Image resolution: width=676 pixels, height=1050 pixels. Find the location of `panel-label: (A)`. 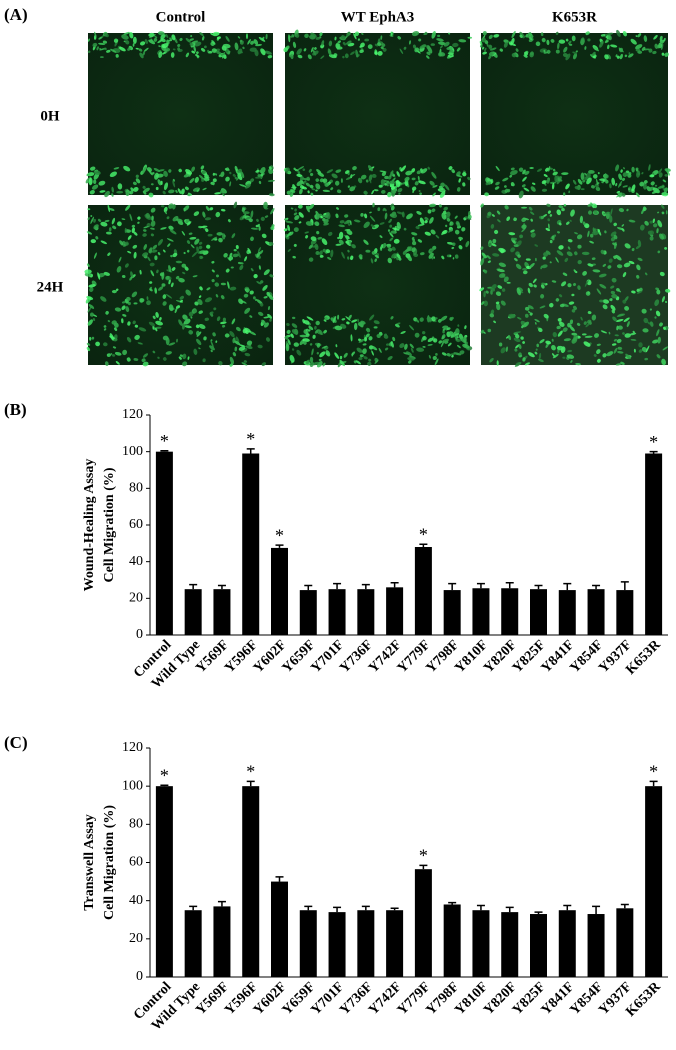

panel-label: (A) is located at coordinates (16, 14).